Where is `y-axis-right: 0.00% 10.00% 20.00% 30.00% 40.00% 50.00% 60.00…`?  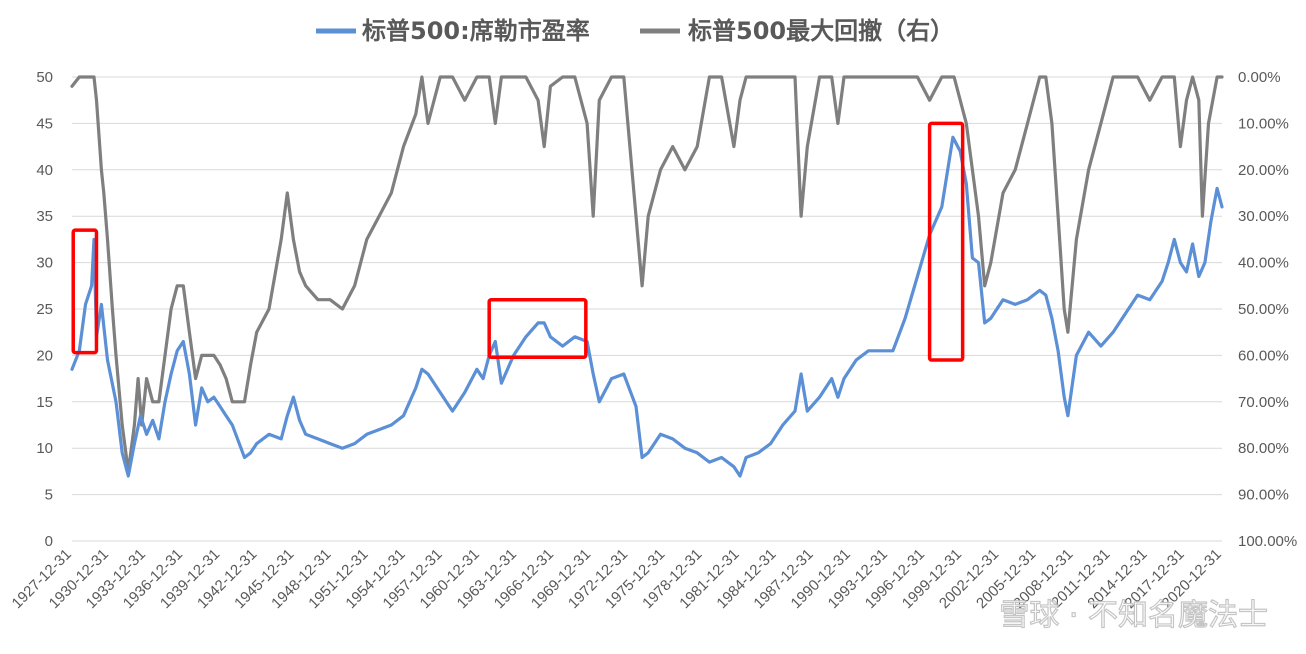
y-axis-right: 0.00% 10.00% 20.00% 30.00% 40.00% 50.00% 60.00… is located at coordinates (1267, 309).